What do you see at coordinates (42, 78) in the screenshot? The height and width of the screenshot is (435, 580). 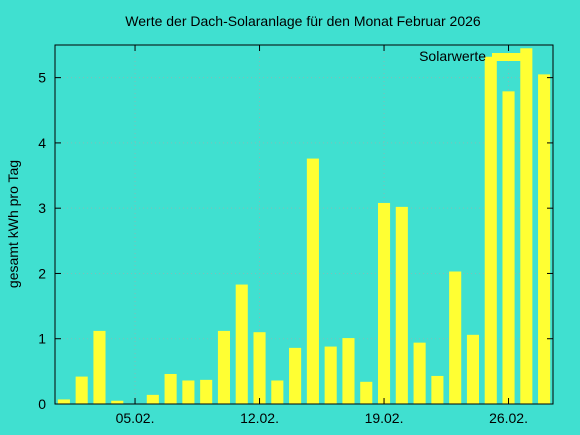 I see `y-tick-label: 5` at bounding box center [42, 78].